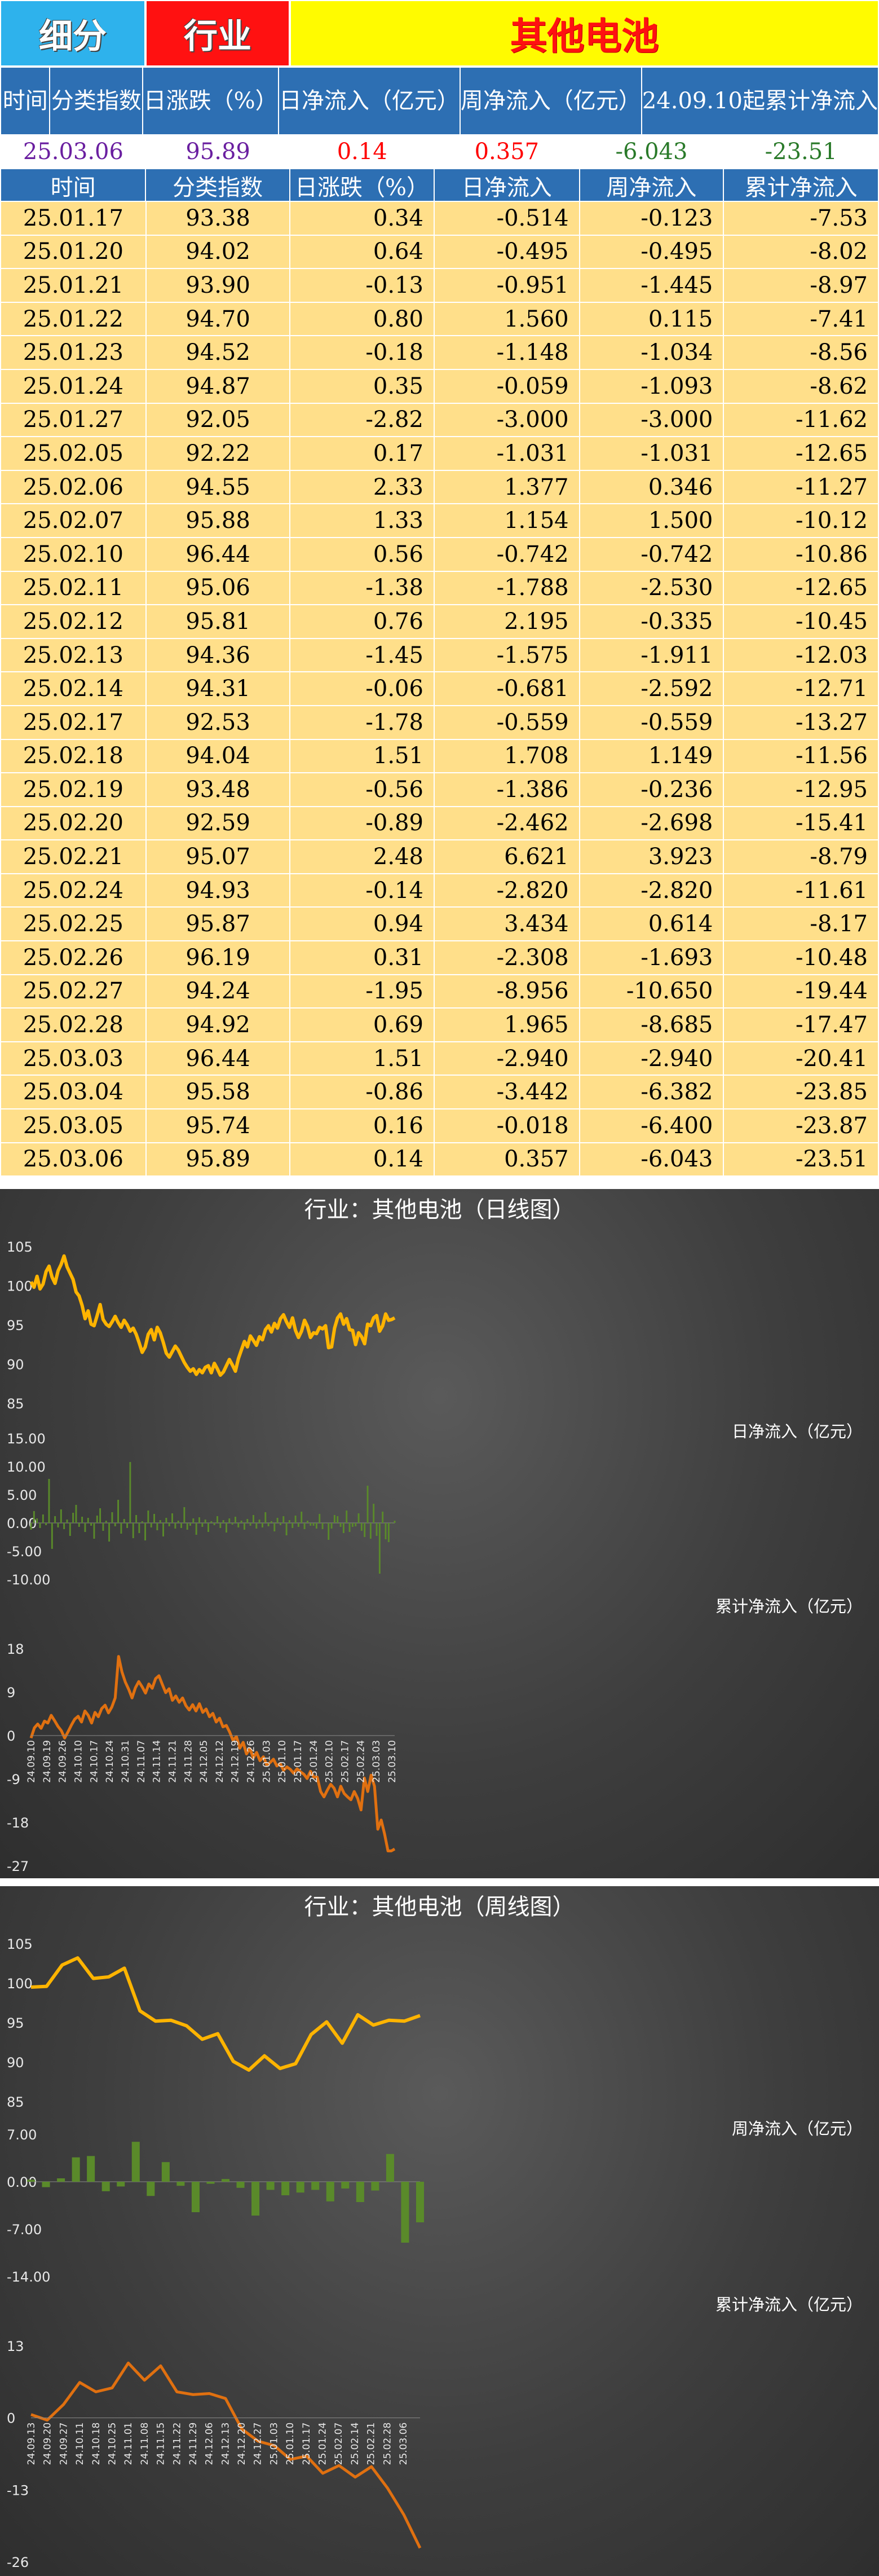 The image size is (879, 2576). What do you see at coordinates (20, 1944) in the screenshot?
I see `y-tick-label: 105` at bounding box center [20, 1944].